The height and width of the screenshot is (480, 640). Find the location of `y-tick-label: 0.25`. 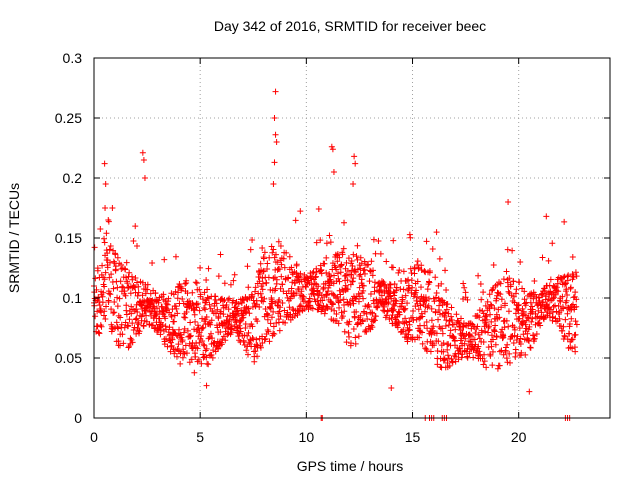

y-tick-label: 0.25 is located at coordinates (68, 118).